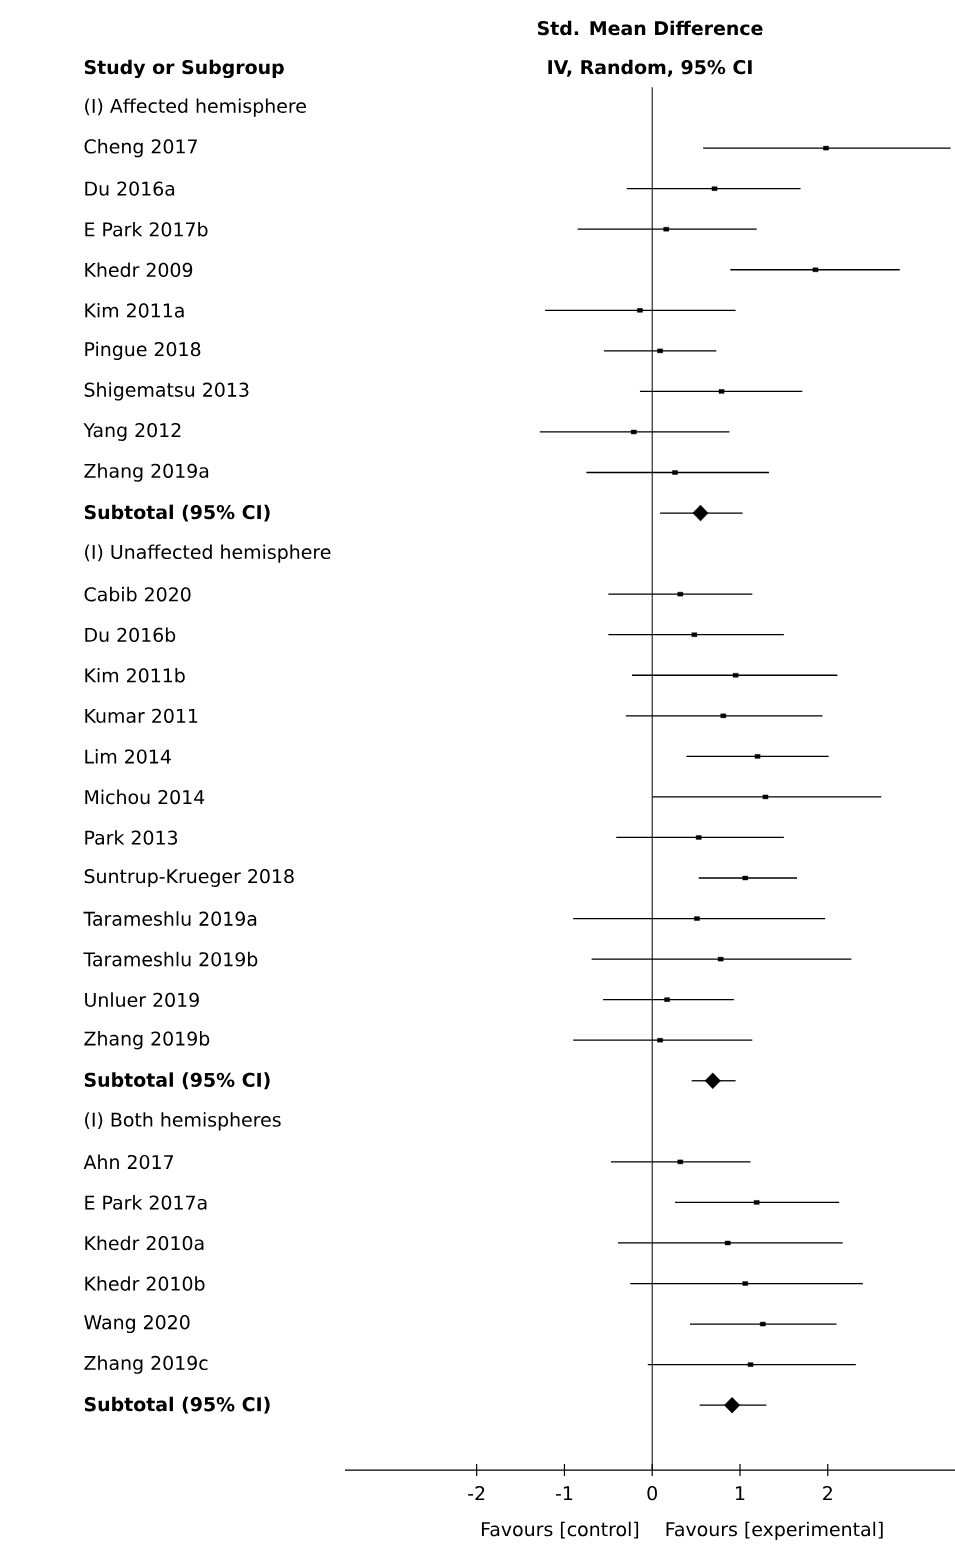  I want to click on y-tick-label: Yang 2012, so click(132, 431).